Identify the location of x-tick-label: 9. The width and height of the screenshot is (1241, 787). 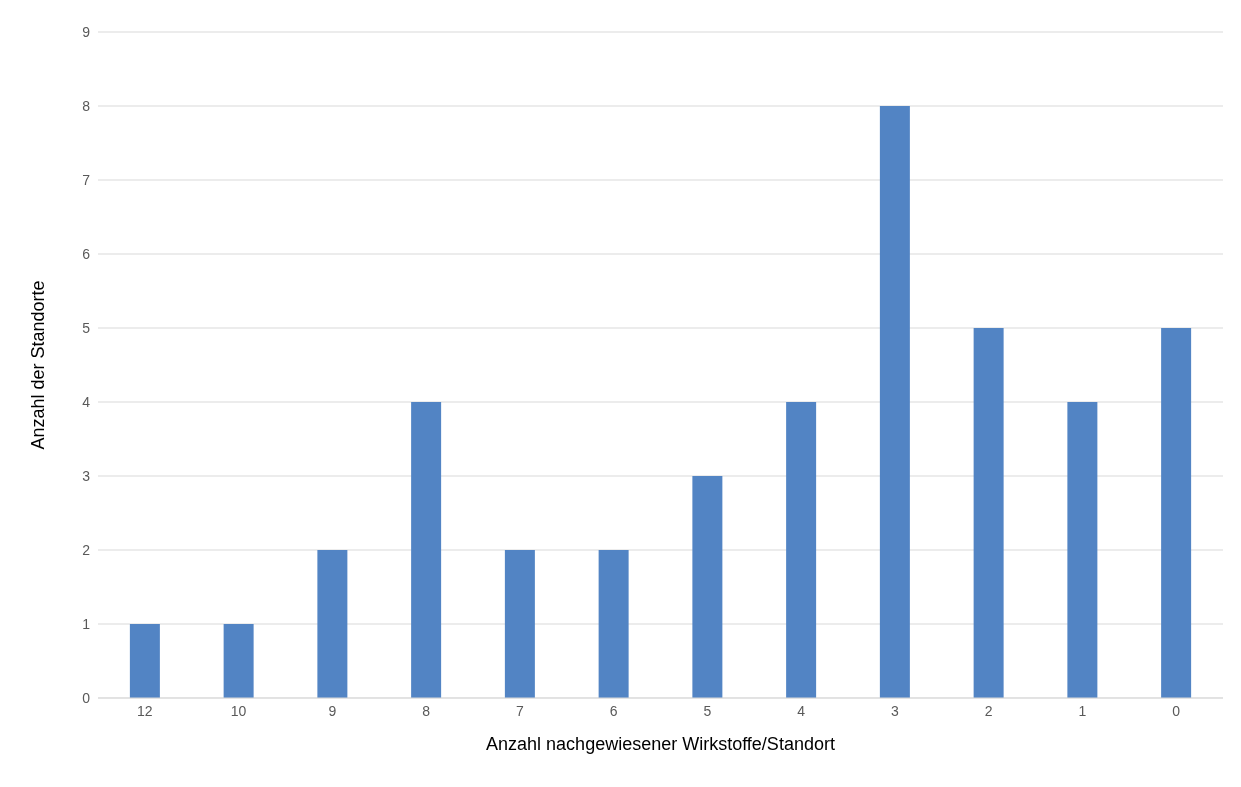
(332, 710).